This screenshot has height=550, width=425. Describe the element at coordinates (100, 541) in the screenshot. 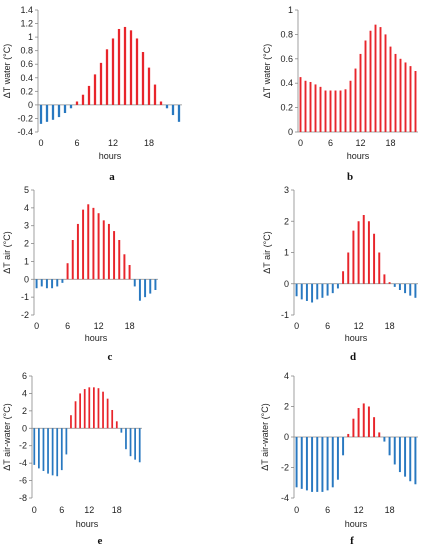

I see `panel-letter: e` at that location.